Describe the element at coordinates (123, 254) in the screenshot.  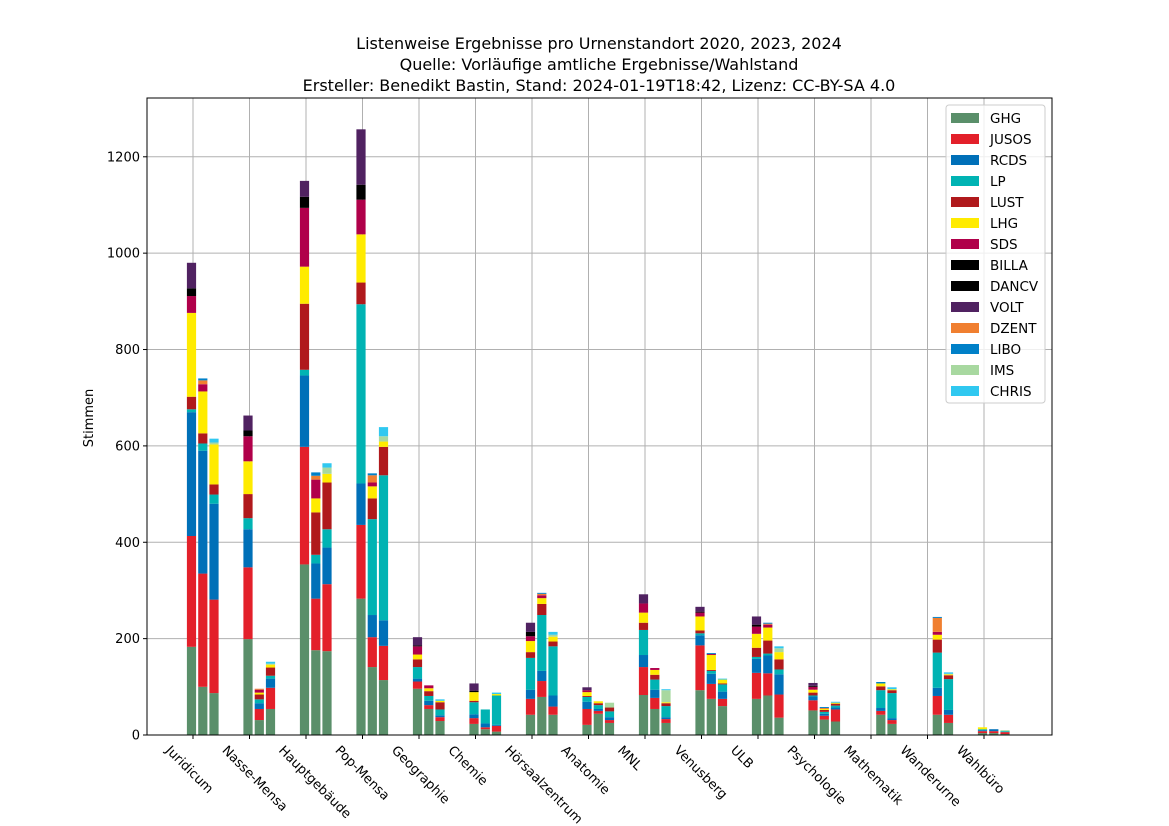
I see `y-tick-label: 1000` at that location.